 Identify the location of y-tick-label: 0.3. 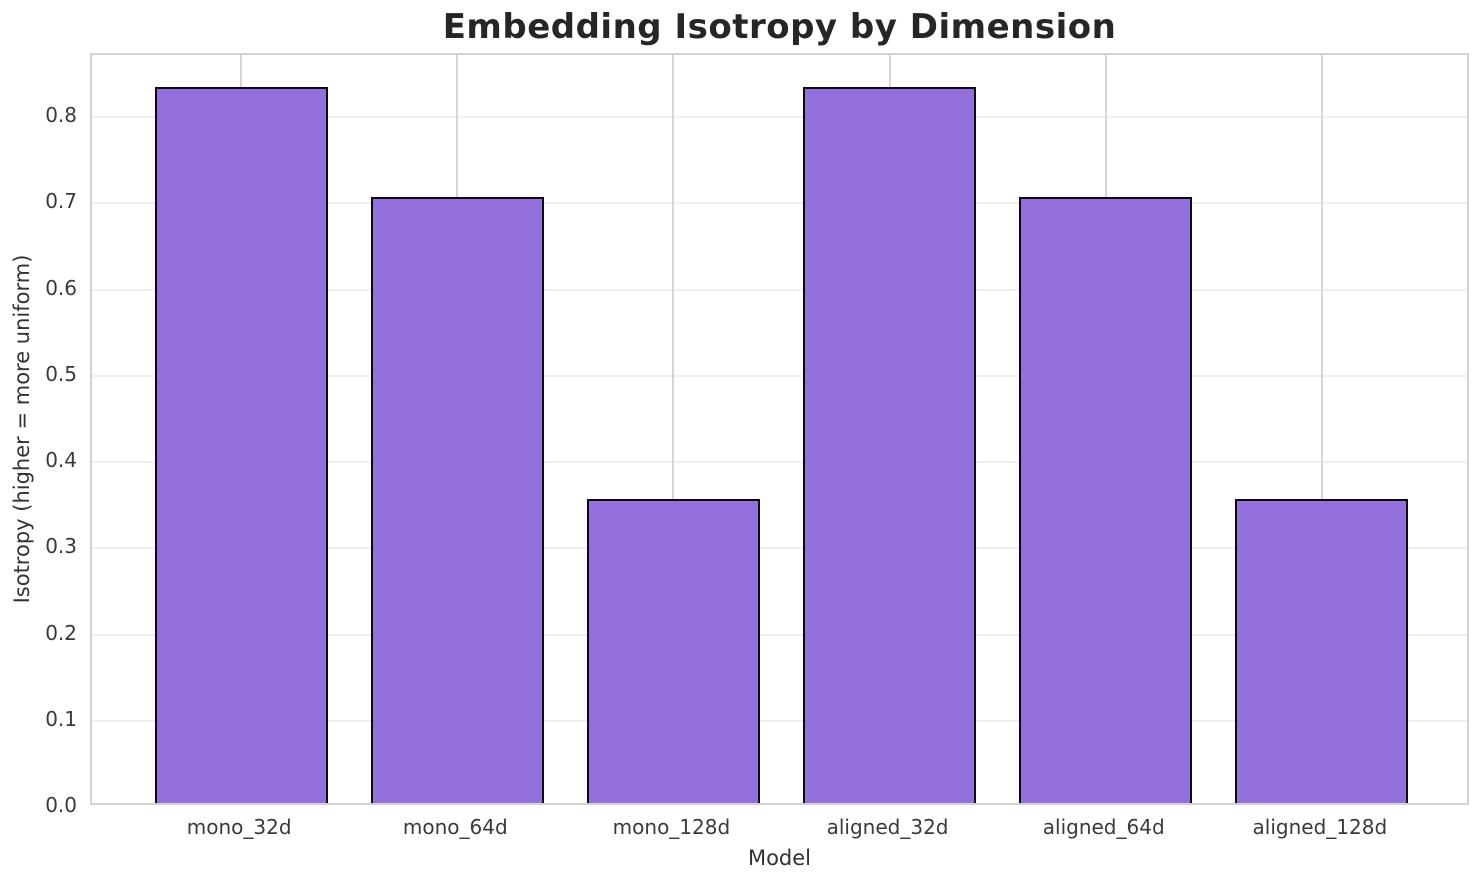
(61, 546).